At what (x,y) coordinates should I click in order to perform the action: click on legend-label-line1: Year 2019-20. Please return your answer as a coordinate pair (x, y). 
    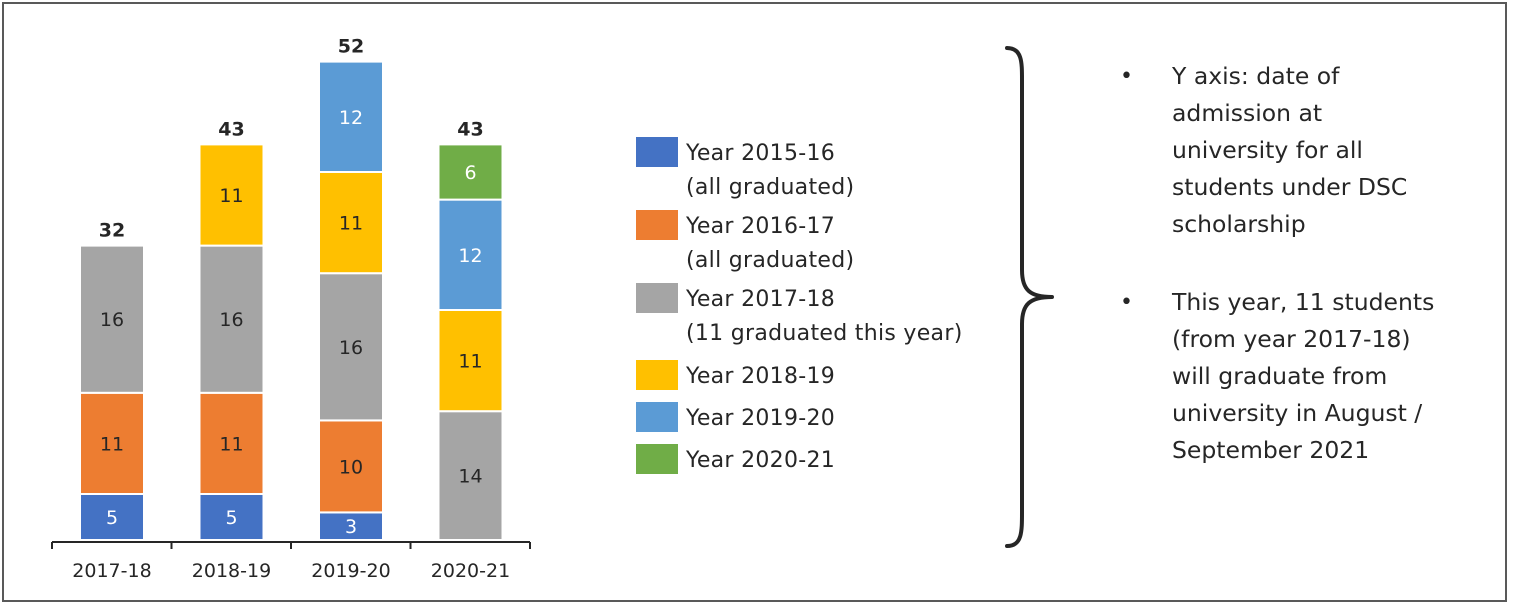
    Looking at the image, I should click on (761, 418).